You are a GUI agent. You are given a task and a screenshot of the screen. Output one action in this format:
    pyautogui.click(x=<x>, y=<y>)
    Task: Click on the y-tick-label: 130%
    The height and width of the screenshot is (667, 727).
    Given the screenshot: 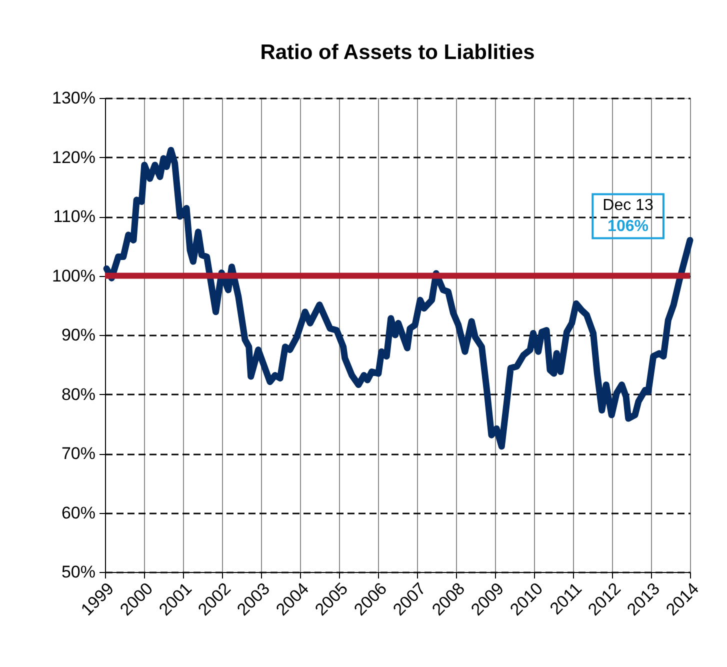 What is the action you would take?
    pyautogui.click(x=74, y=98)
    